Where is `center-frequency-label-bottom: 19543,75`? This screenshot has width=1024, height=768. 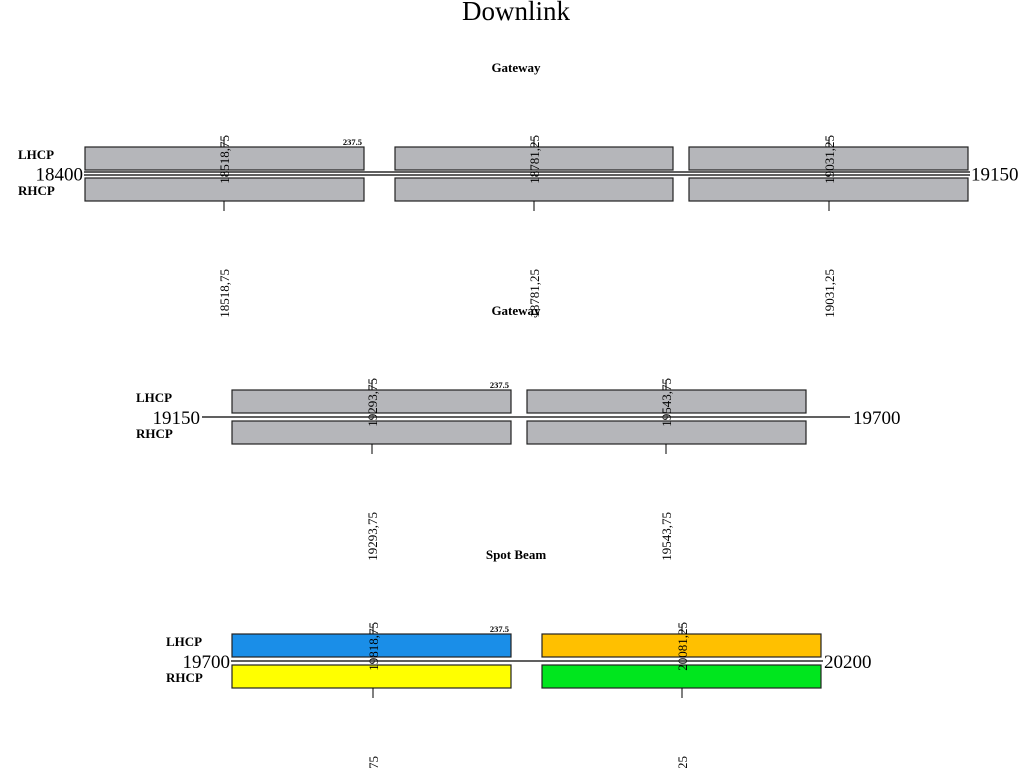
center-frequency-label-bottom: 19543,75 is located at coordinates (666, 536).